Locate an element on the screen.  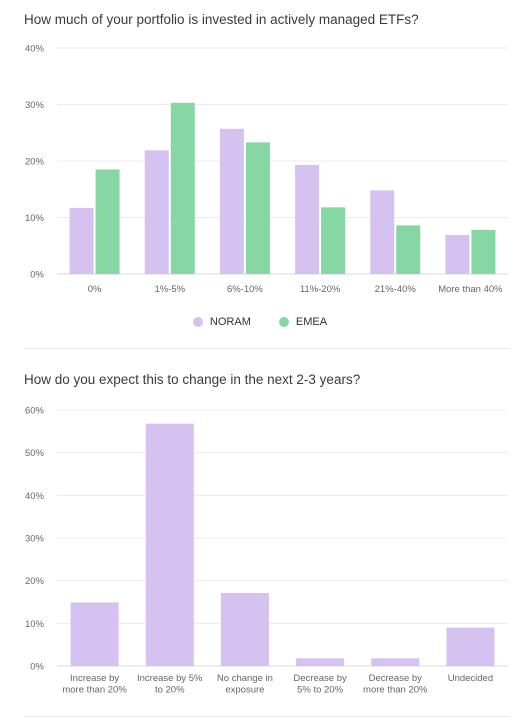
legend-item-noram: NORAM is located at coordinates (221, 322).